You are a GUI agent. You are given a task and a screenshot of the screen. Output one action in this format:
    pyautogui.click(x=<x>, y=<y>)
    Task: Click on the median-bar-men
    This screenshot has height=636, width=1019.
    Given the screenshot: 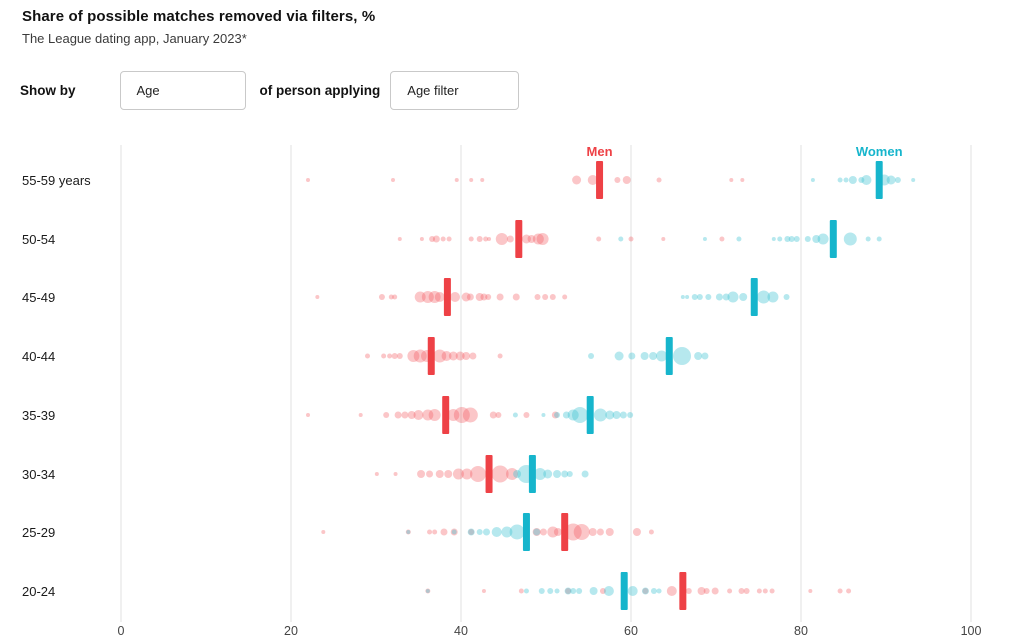 What is the action you would take?
    pyautogui.click(x=431, y=356)
    